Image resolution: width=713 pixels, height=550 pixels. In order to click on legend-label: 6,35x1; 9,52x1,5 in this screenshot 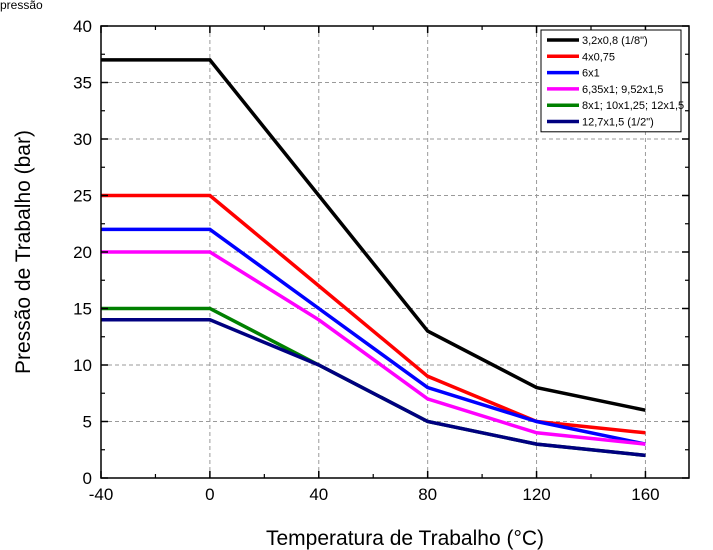, I will do `click(622, 90)`.